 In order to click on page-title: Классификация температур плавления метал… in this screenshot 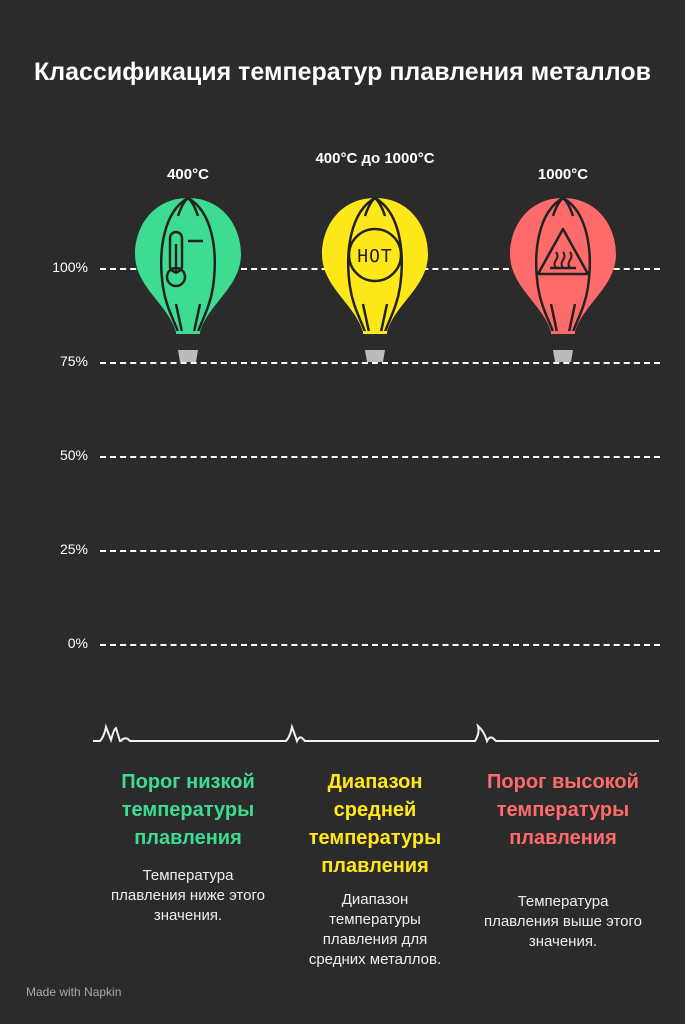, I will do `click(342, 72)`.